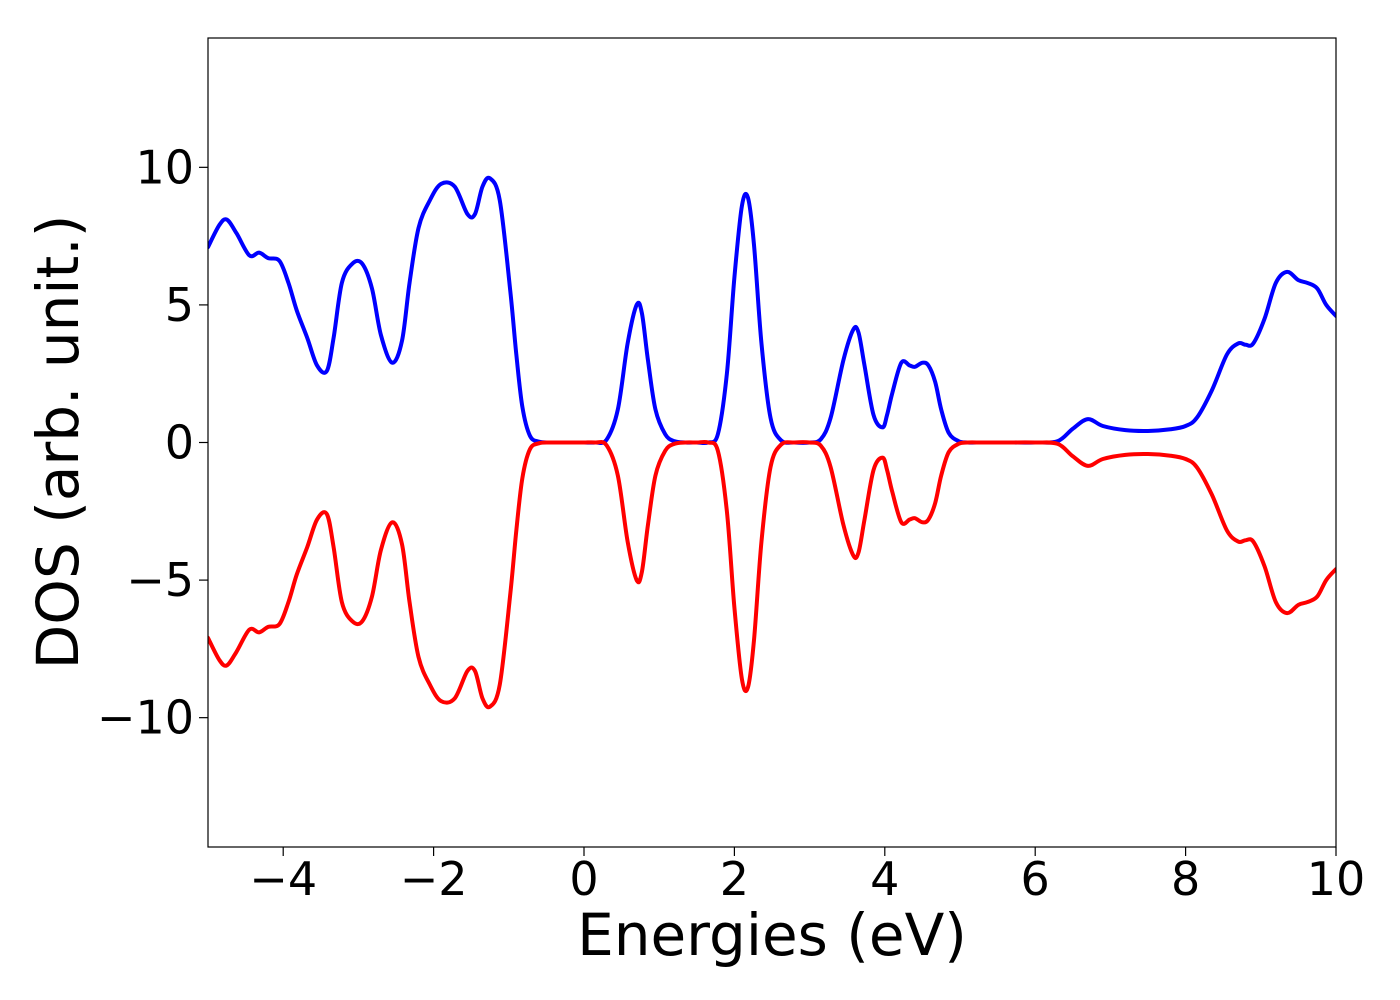 The width and height of the screenshot is (1400, 1000). What do you see at coordinates (283, 879) in the screenshot?
I see `x-tick-label: −4` at bounding box center [283, 879].